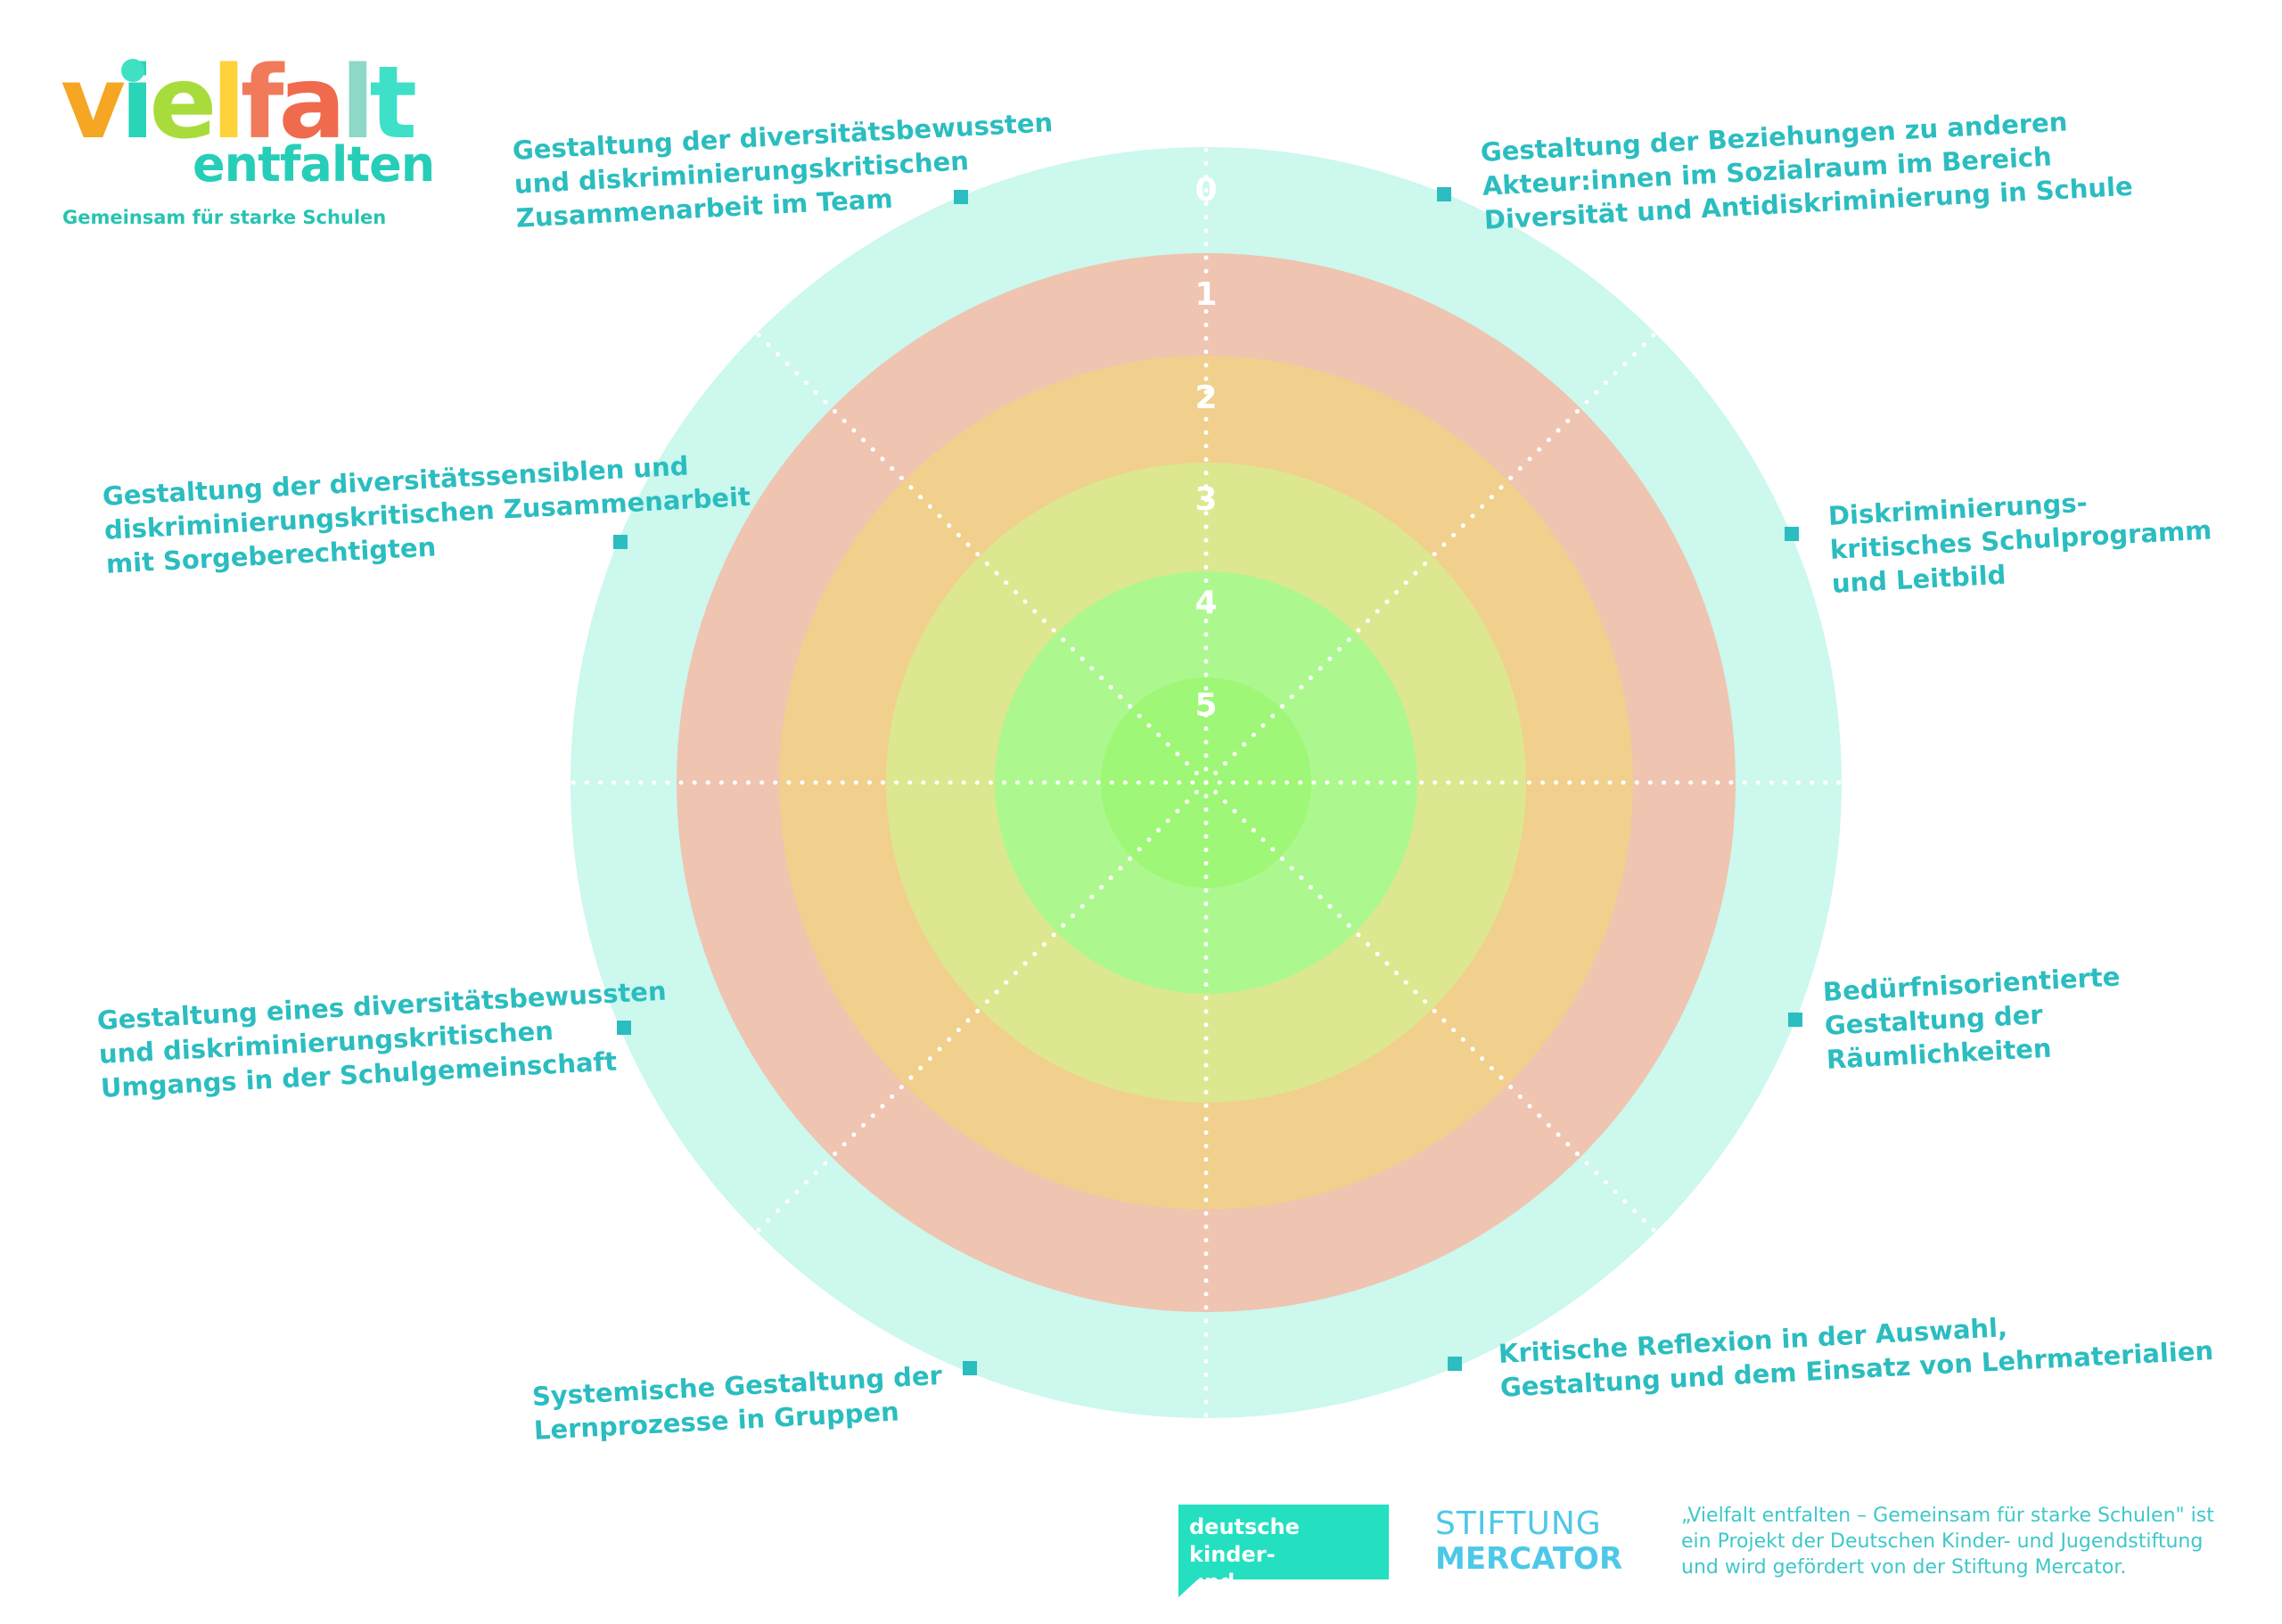 The width and height of the screenshot is (2282, 1624). What do you see at coordinates (239, 103) in the screenshot?
I see `logo-wordmark: vielfalt` at bounding box center [239, 103].